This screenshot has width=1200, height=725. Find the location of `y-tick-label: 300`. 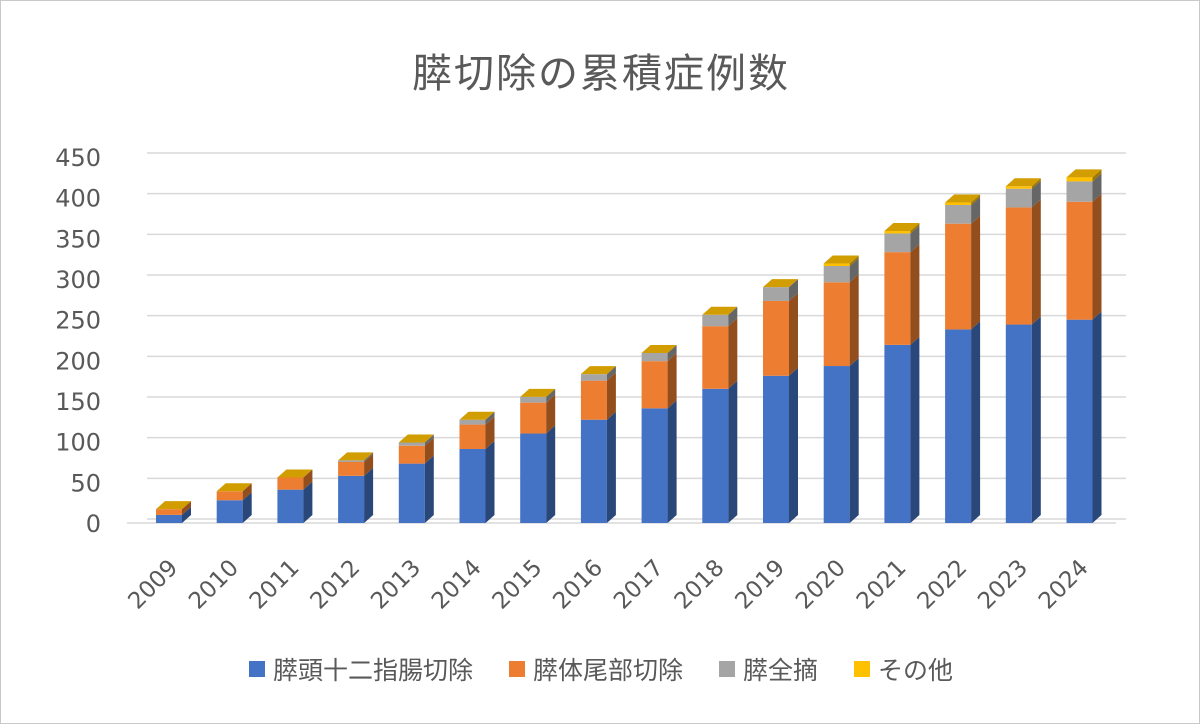

y-tick-label: 300 is located at coordinates (78, 280).